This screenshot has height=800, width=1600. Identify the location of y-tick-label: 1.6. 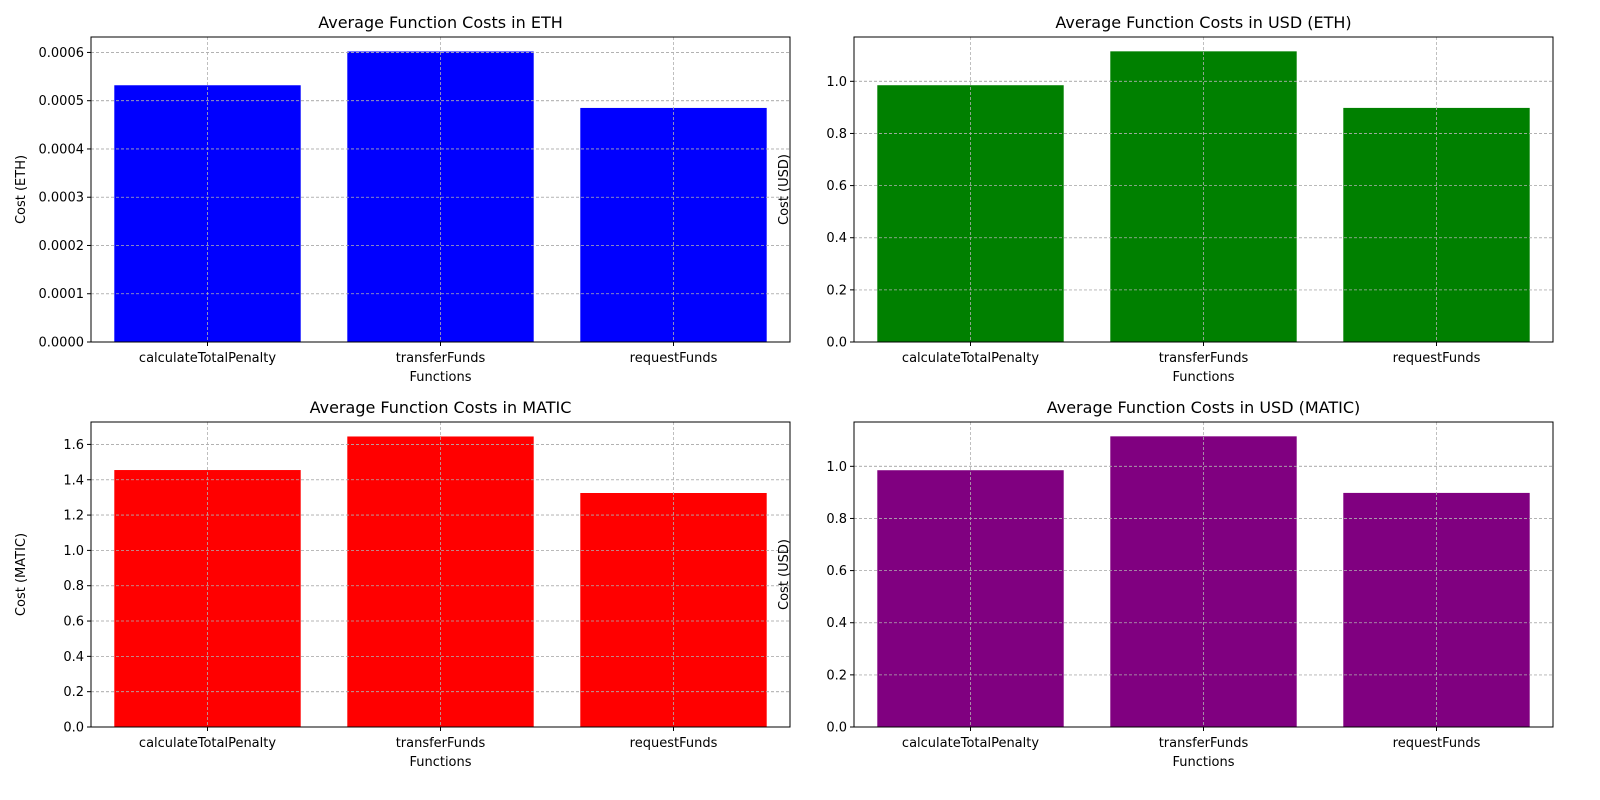
(73, 445).